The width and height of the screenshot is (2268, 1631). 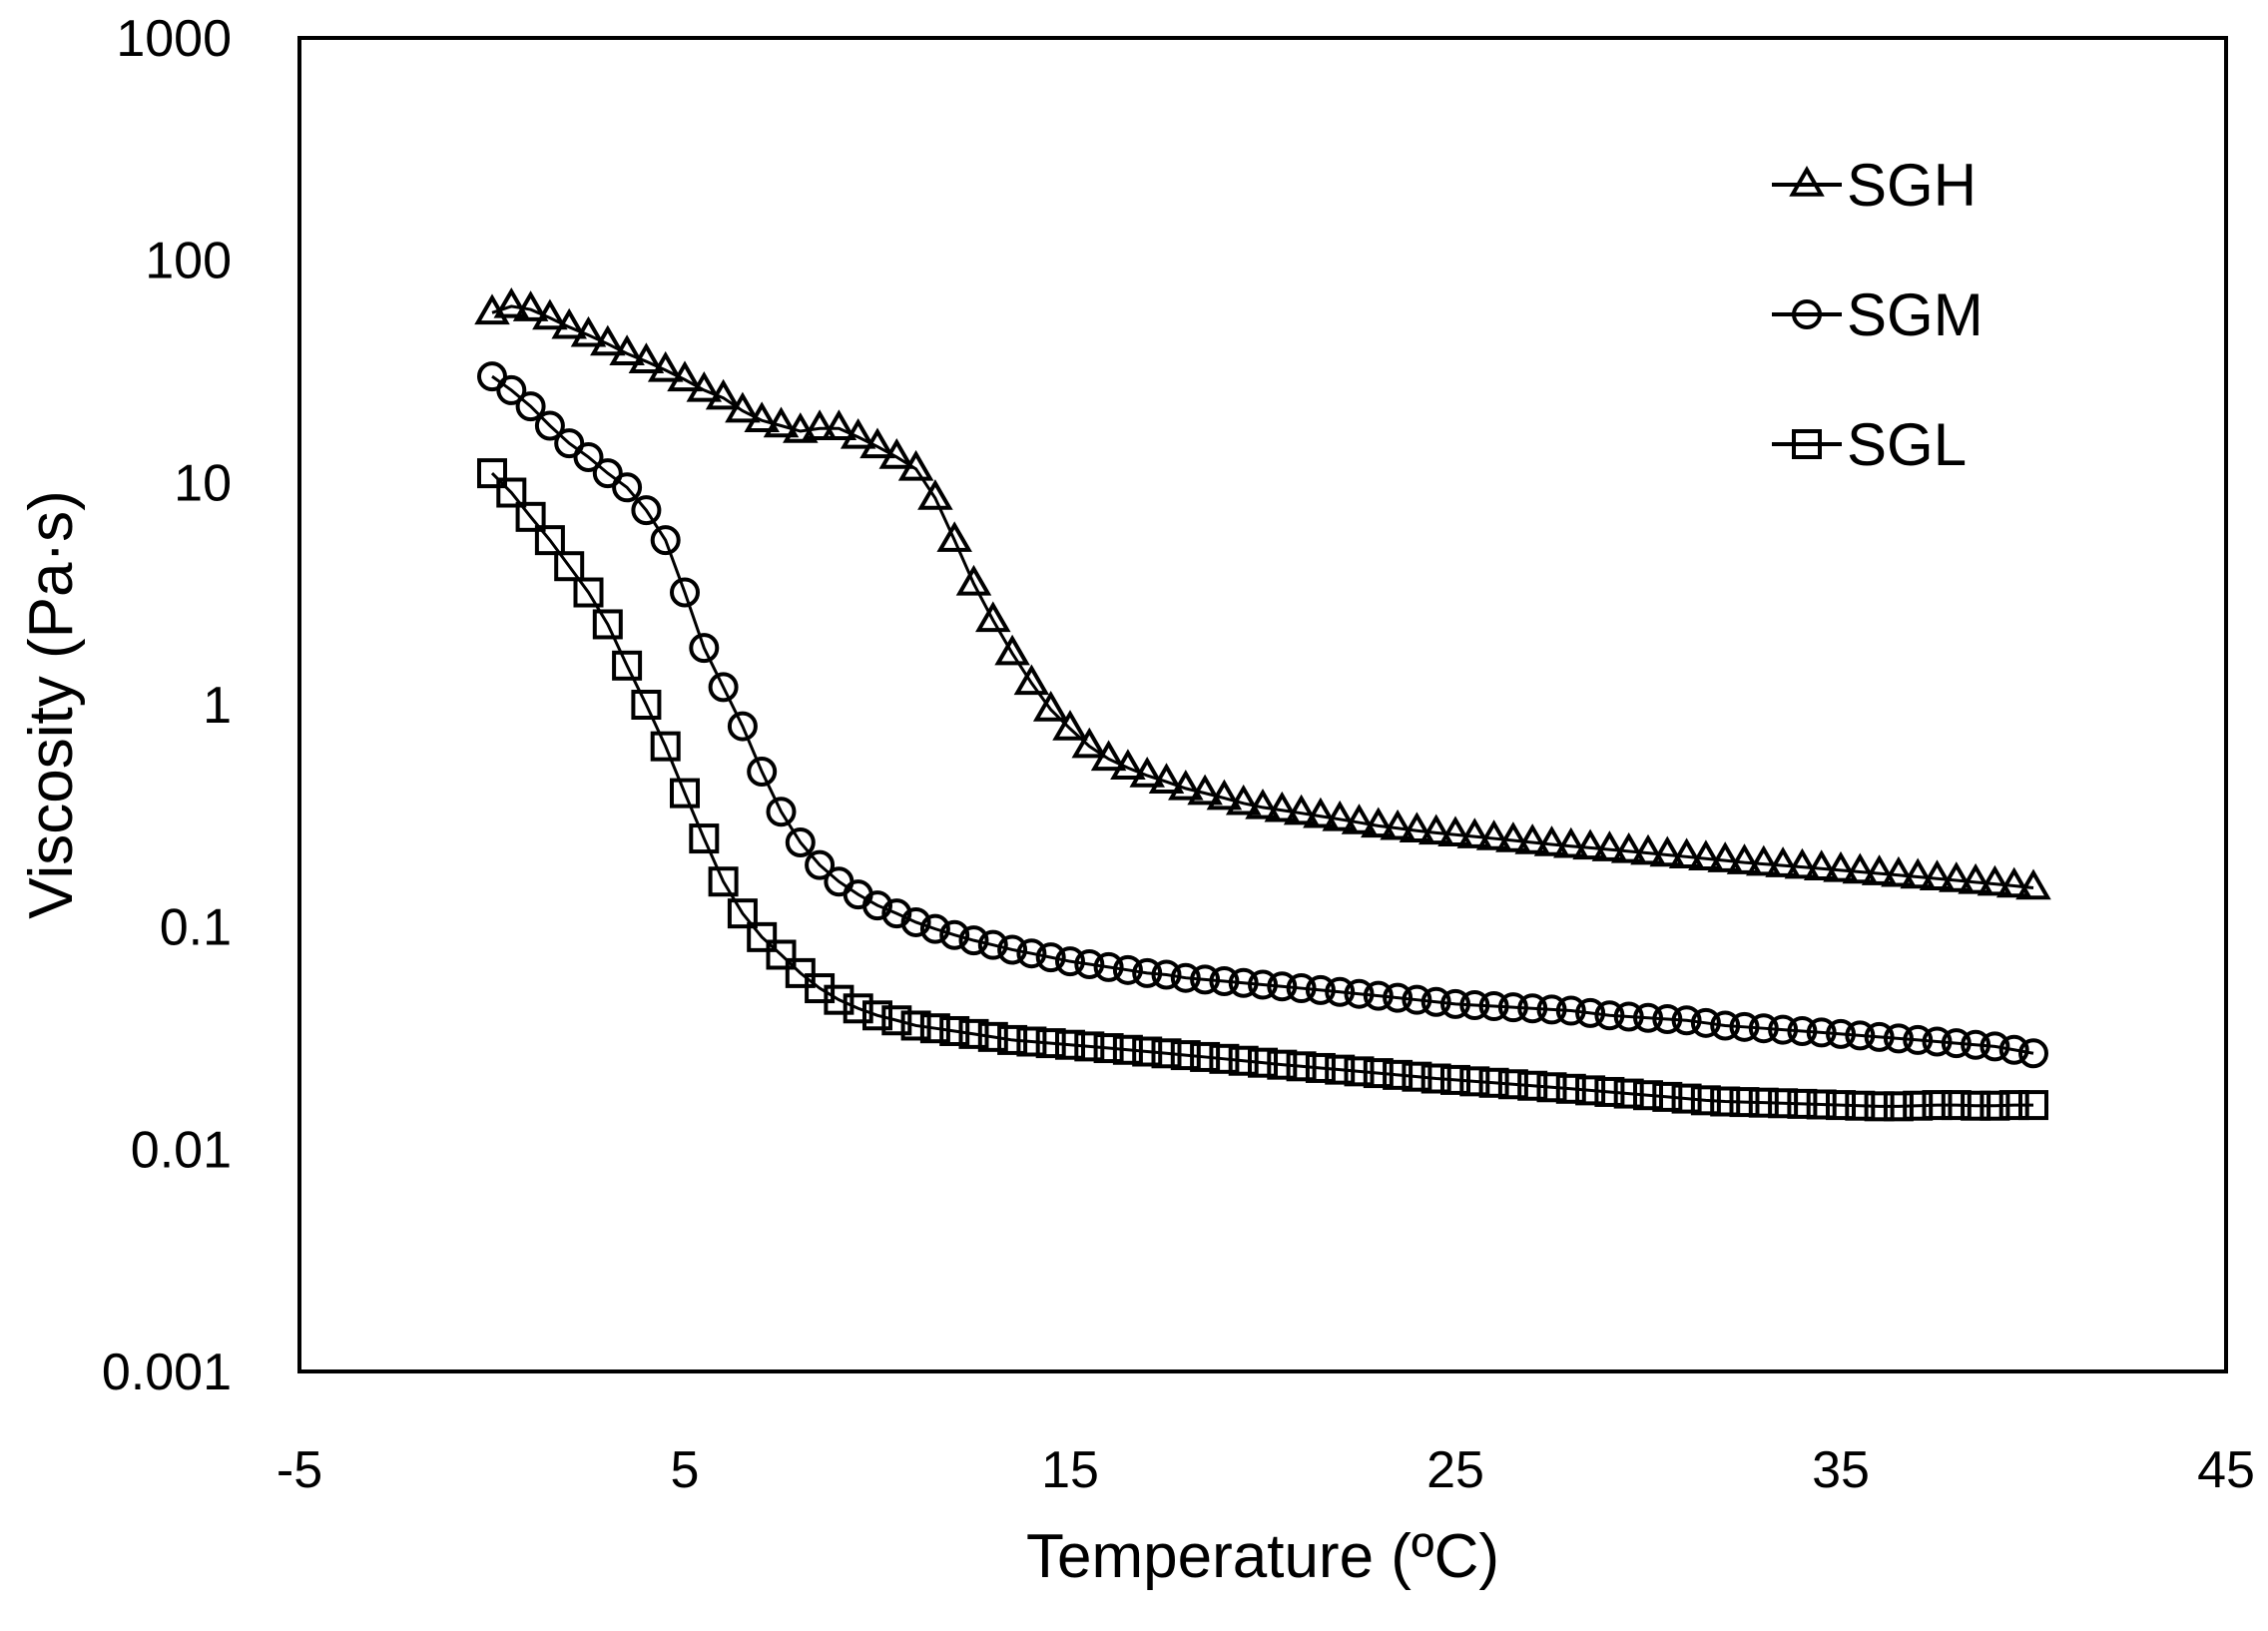 I want to click on y-tick-label: 1, so click(x=217, y=706).